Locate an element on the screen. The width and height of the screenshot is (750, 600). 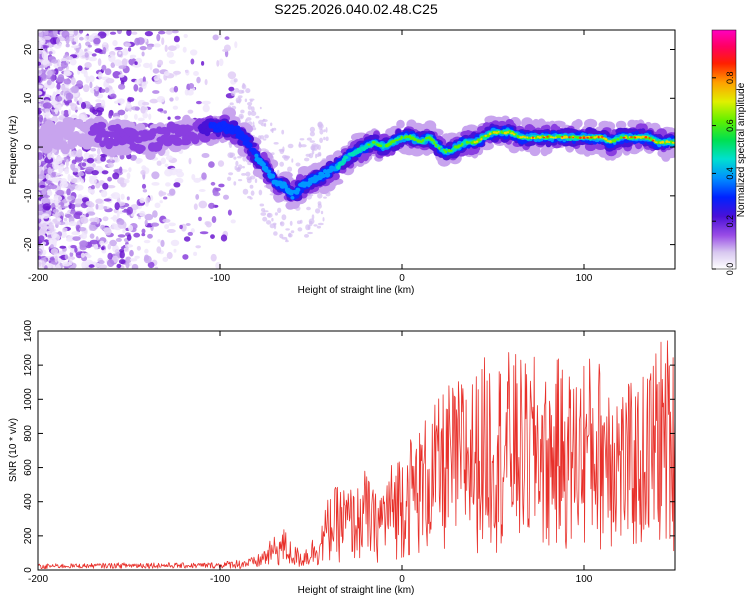
spectrogram-ytick-label: -10 is located at coordinates (28, 195).